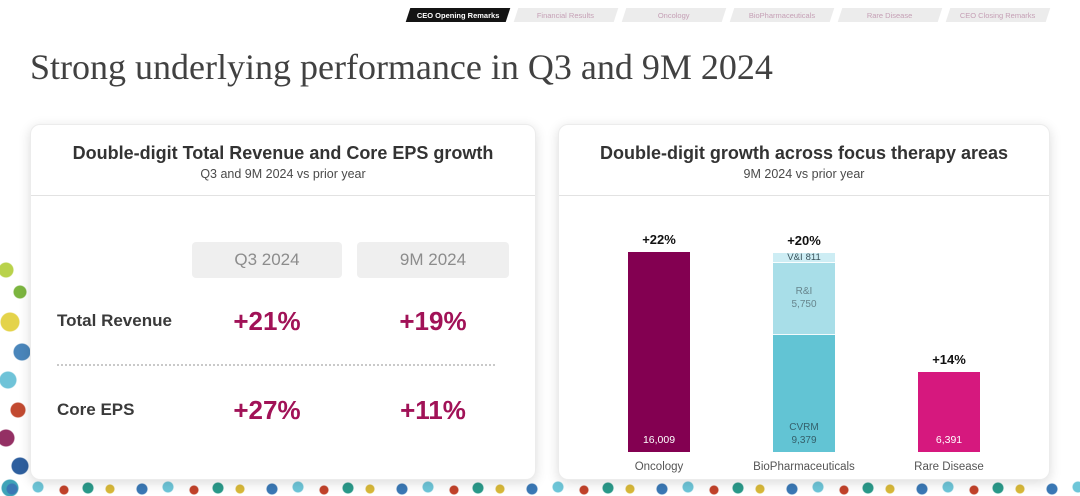 The width and height of the screenshot is (1080, 496). What do you see at coordinates (804, 467) in the screenshot?
I see `category-label-biopharmaceuticals: BioPharmaceuticals` at bounding box center [804, 467].